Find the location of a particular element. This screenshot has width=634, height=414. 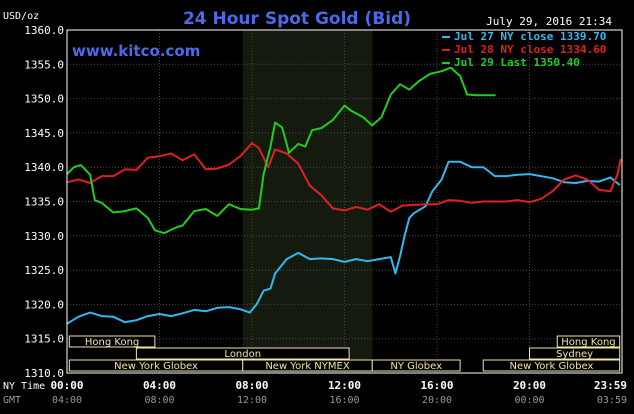

y-tick-label: 1310.0 is located at coordinates (44, 373).